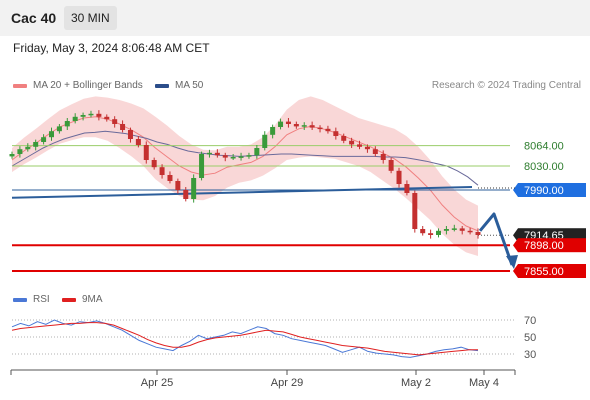 The image size is (590, 400). I want to click on level-label-8030.00: 8030.00, so click(544, 167).